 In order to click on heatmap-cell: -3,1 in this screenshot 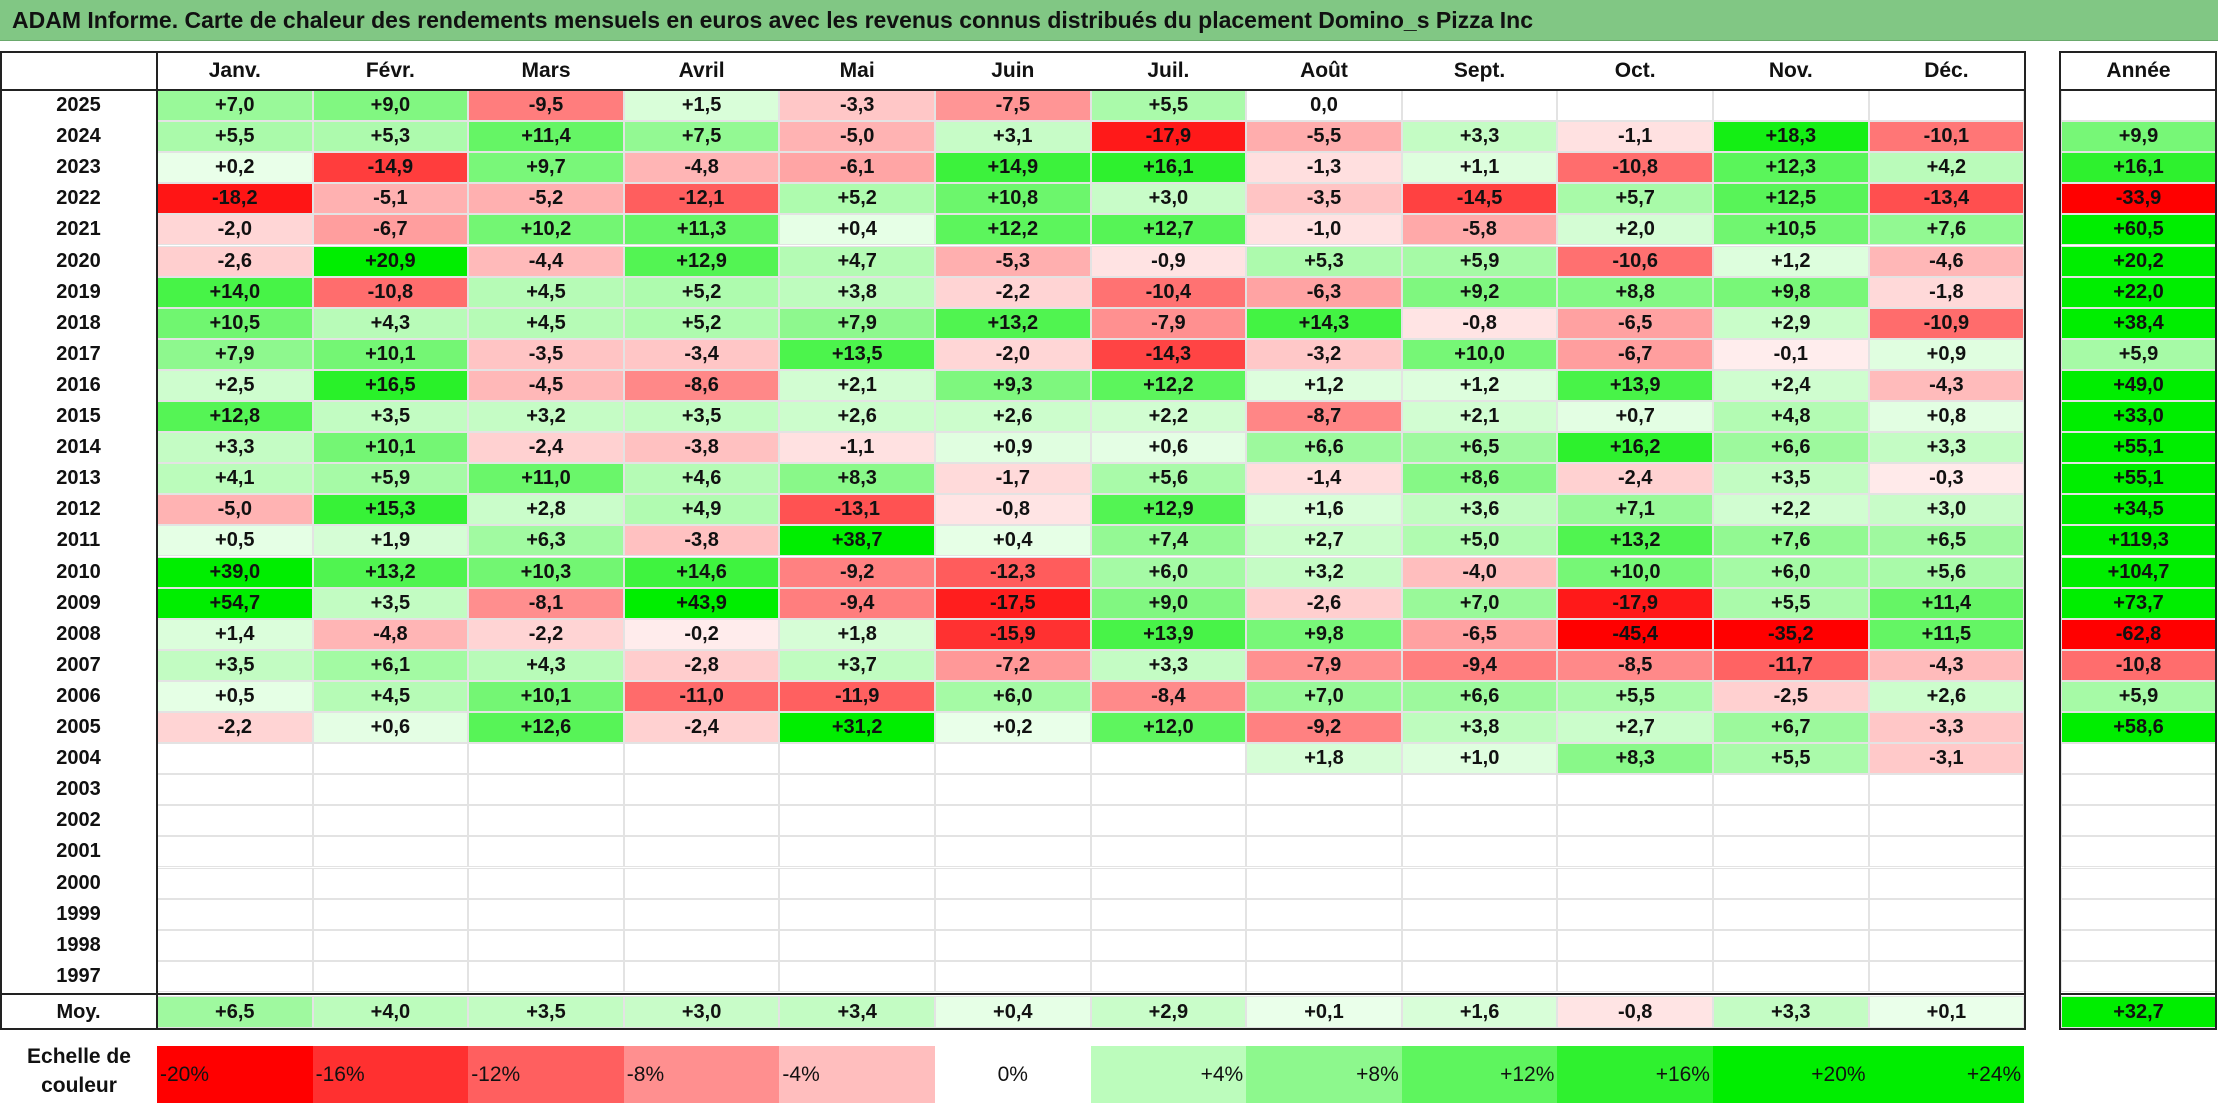, I will do `click(1946, 759)`.